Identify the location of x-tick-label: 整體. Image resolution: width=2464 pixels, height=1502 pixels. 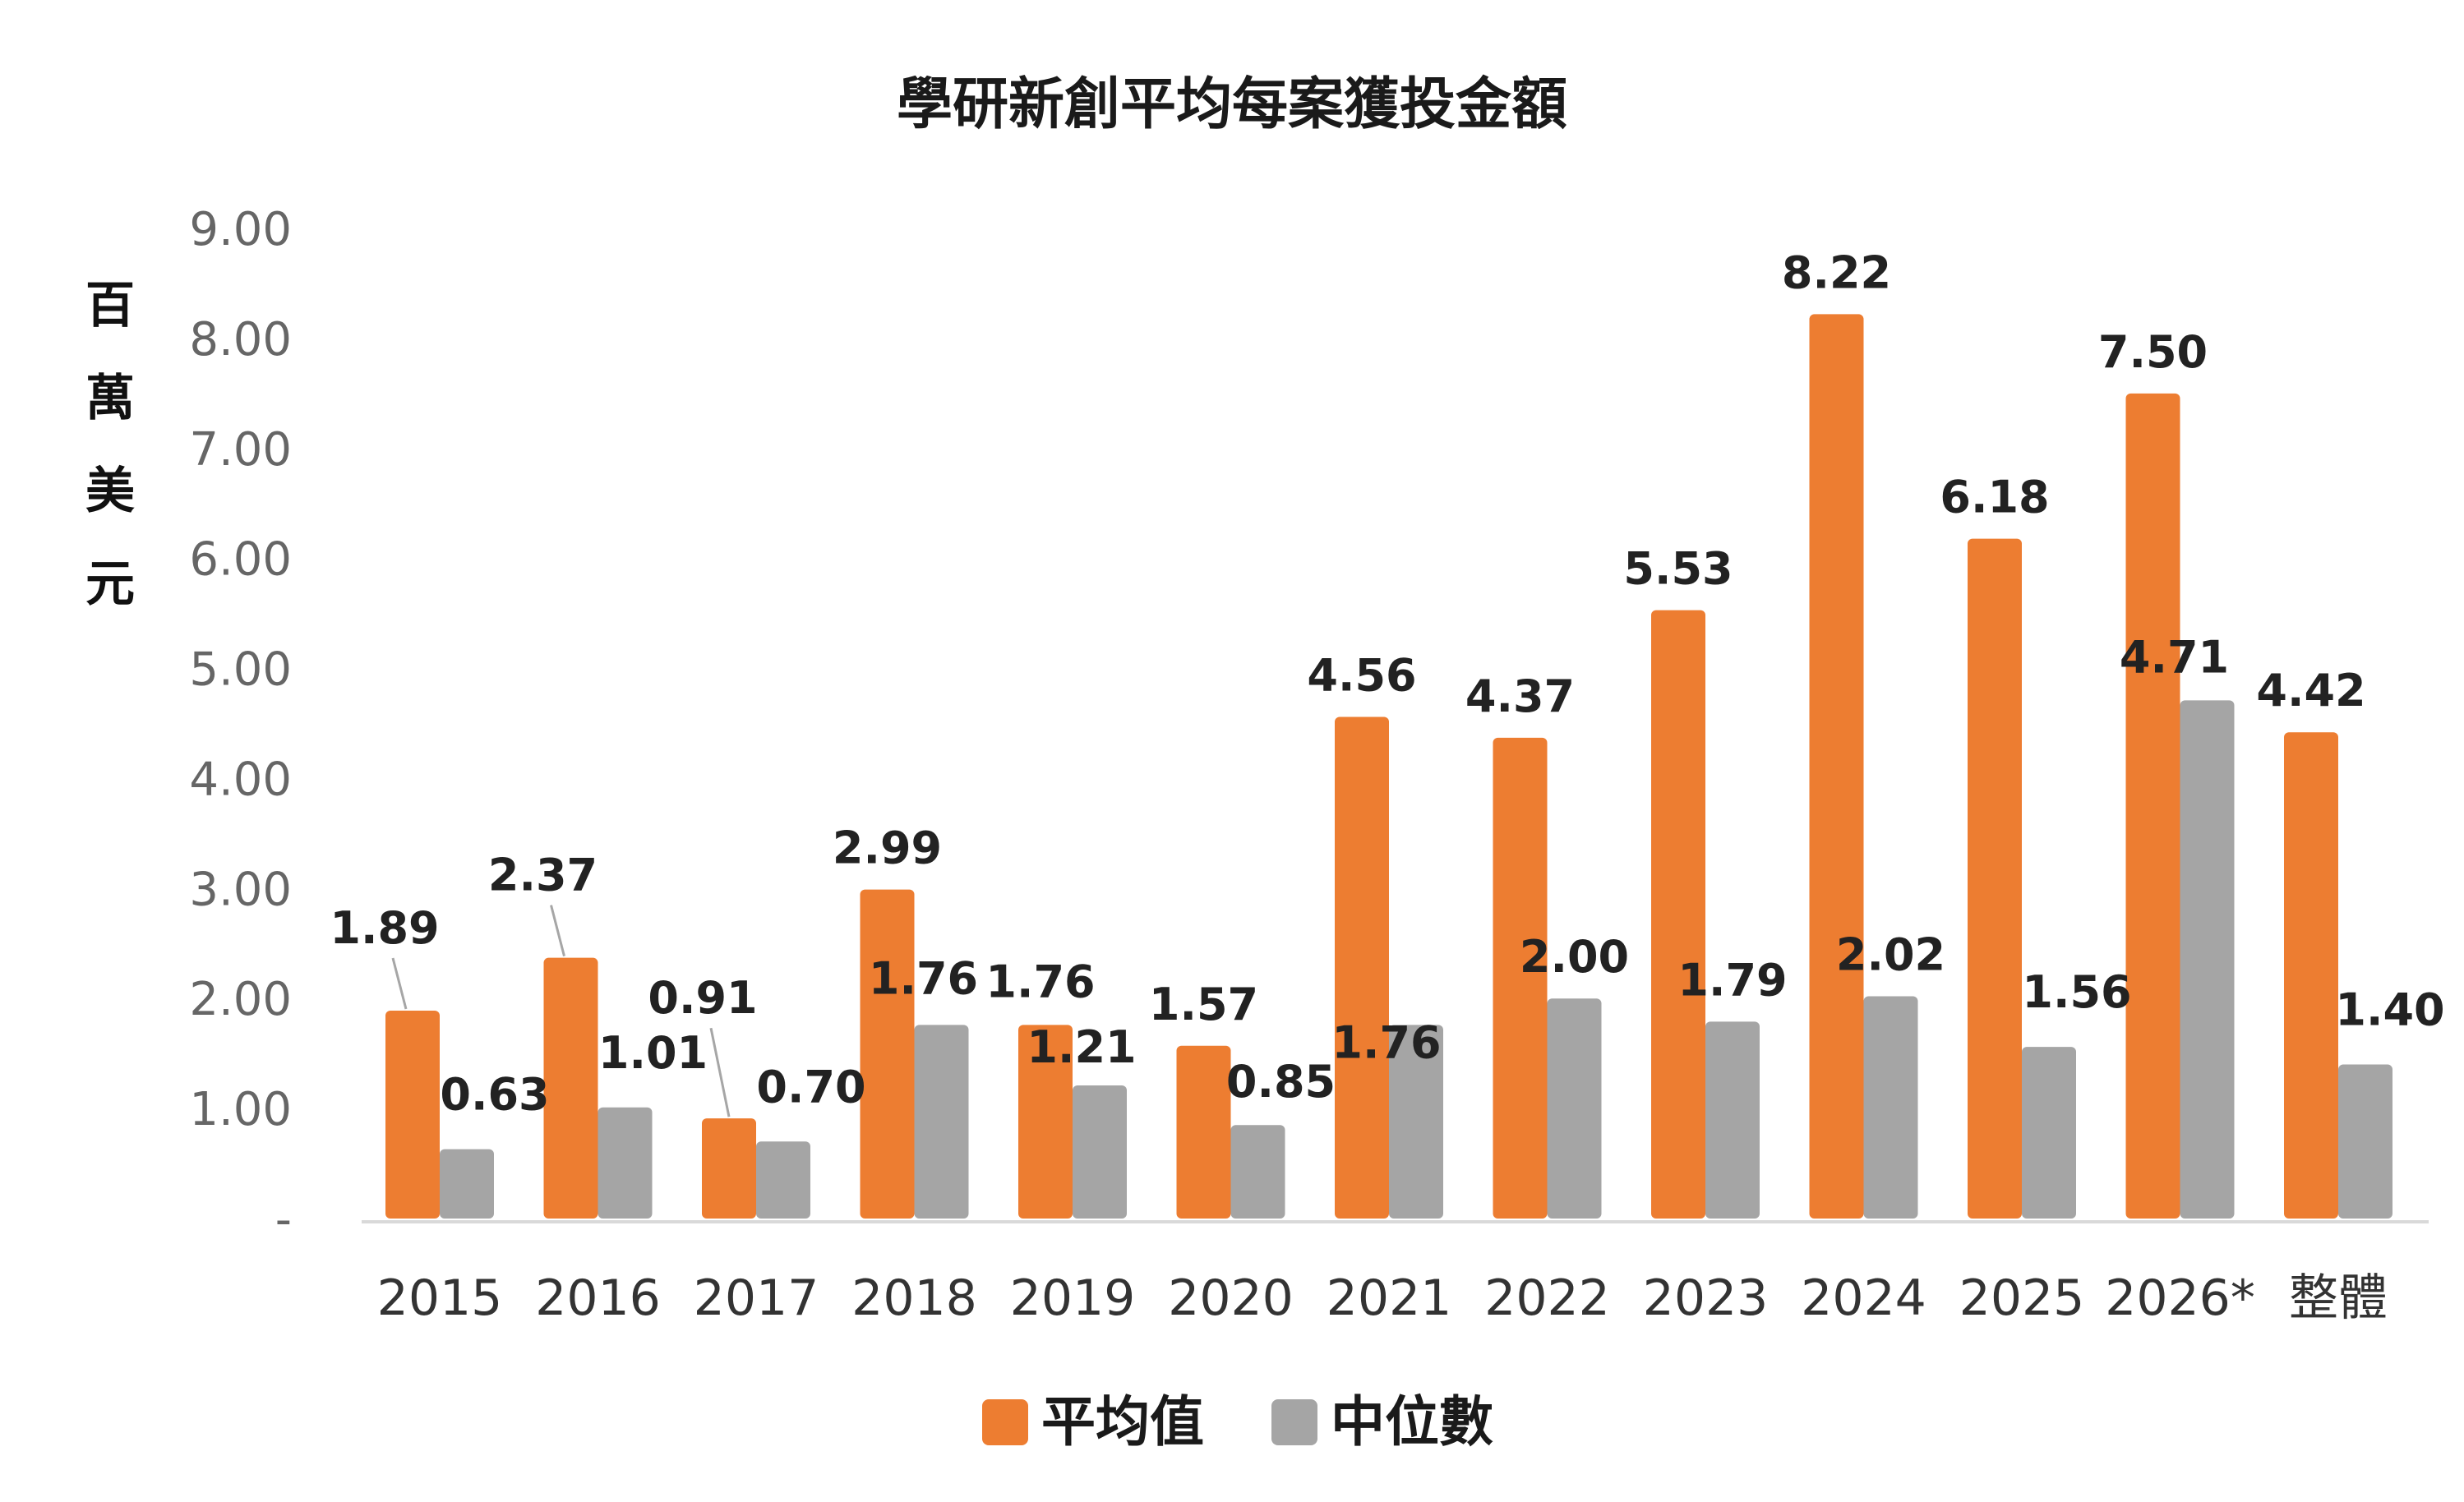
(2339, 1298).